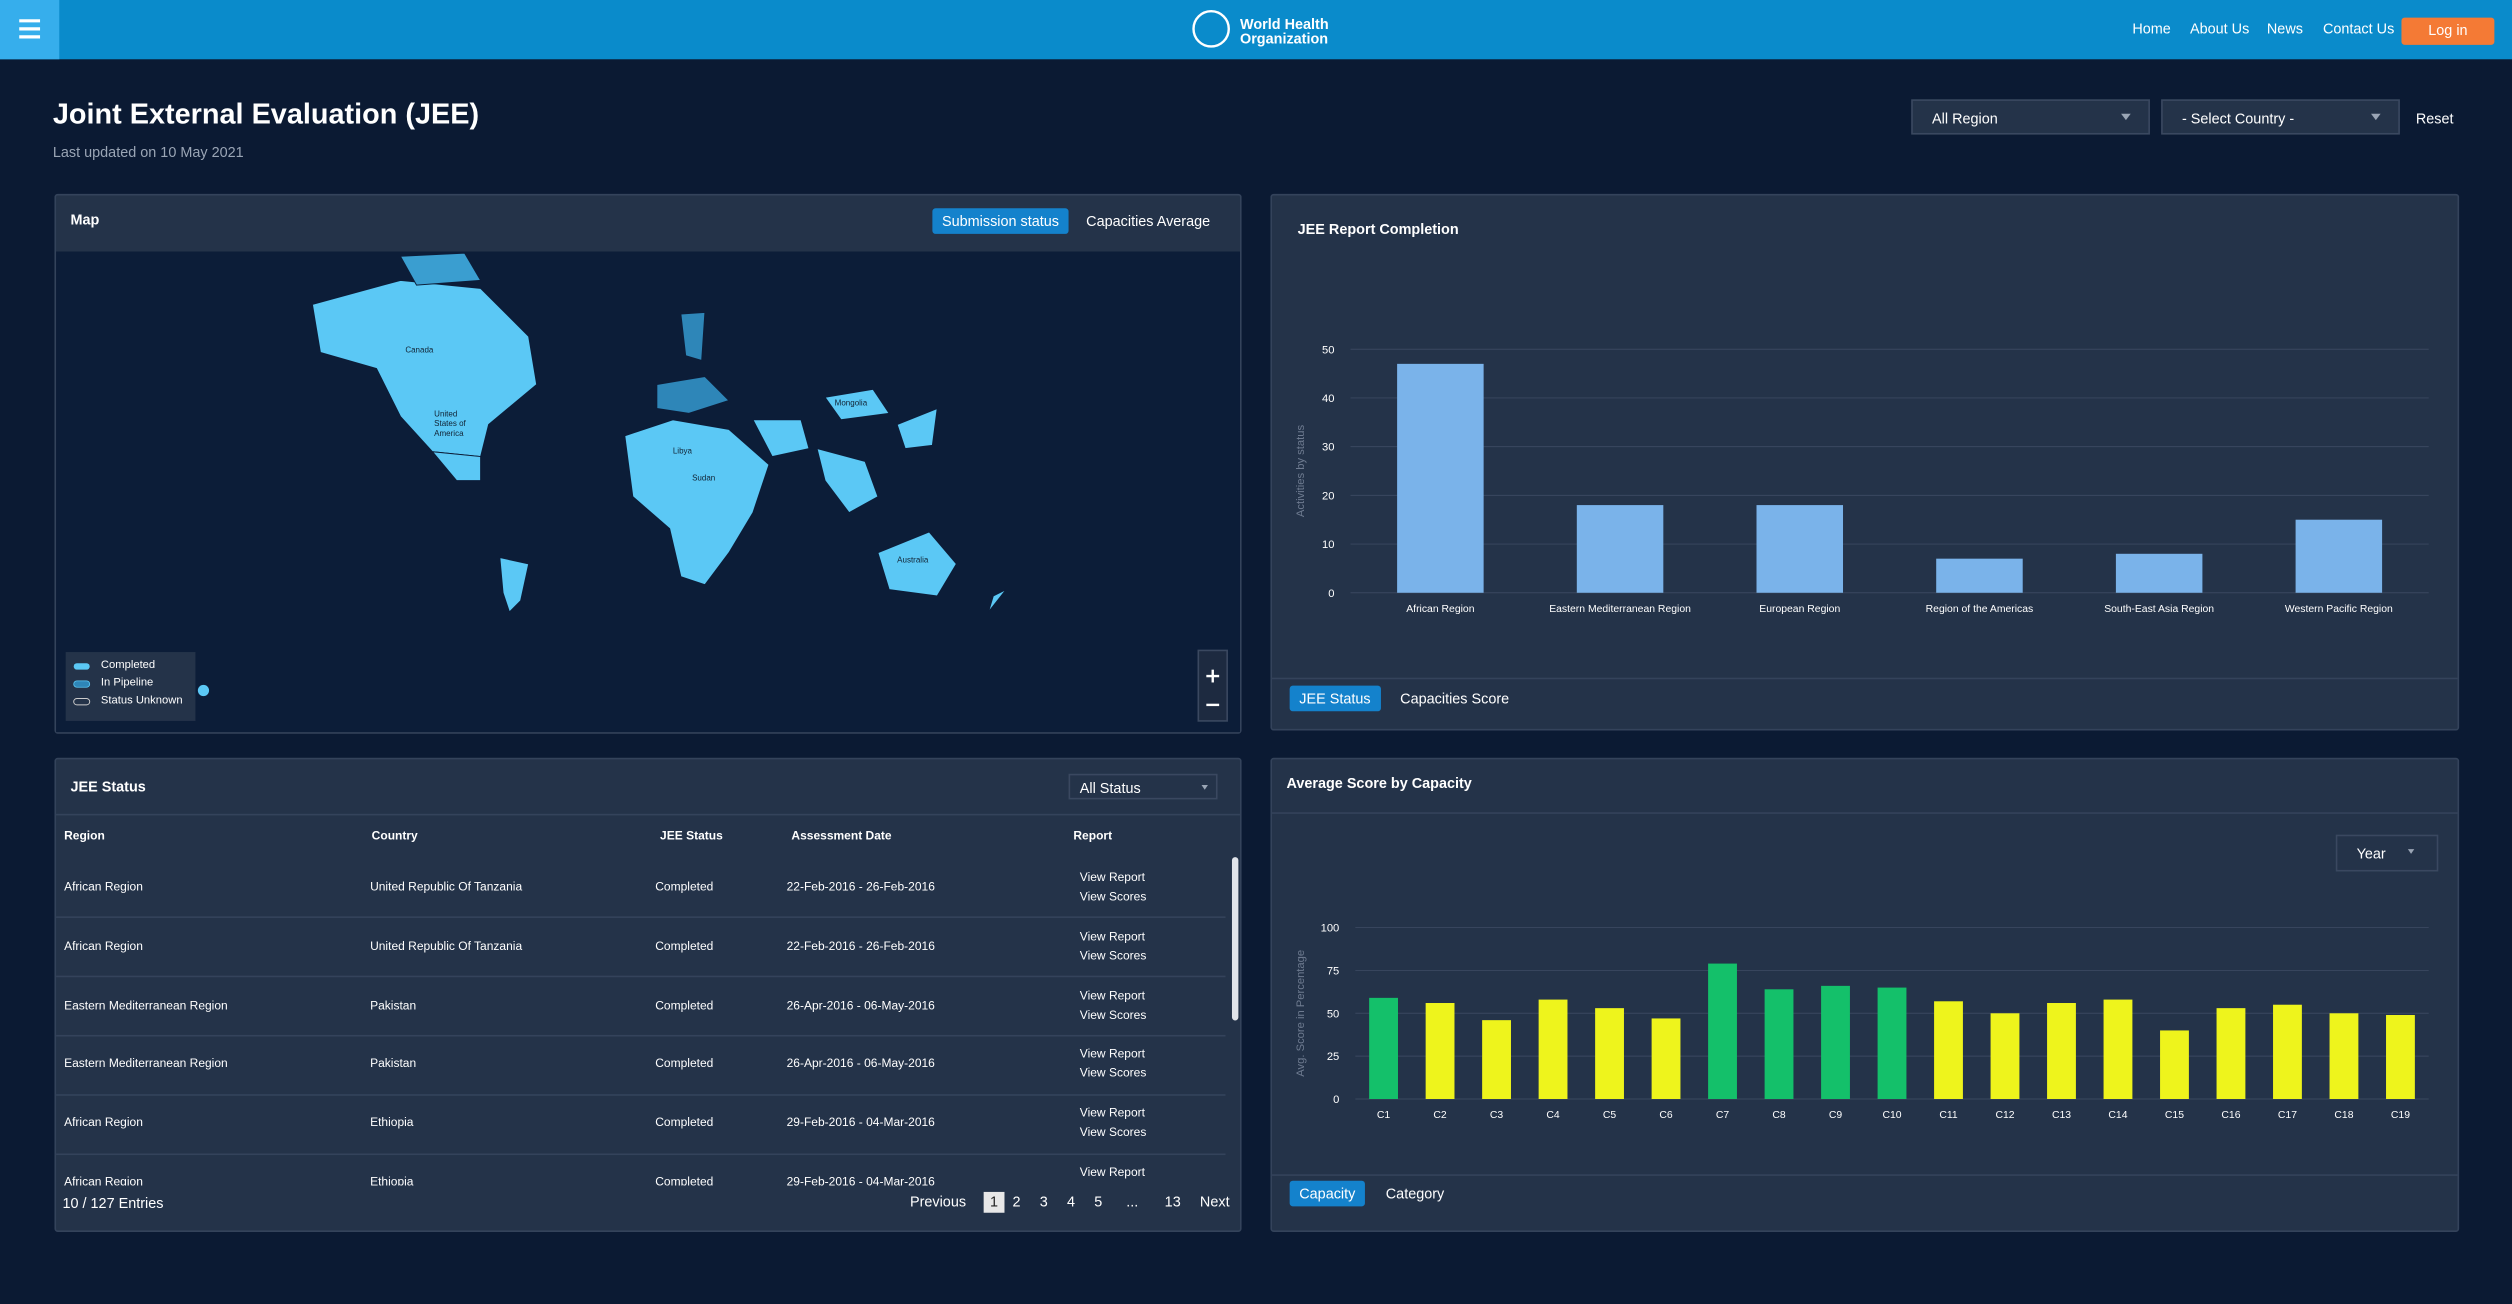 Image resolution: width=2512 pixels, height=1304 pixels. What do you see at coordinates (1836, 1115) in the screenshot?
I see `x-tick-label: C9` at bounding box center [1836, 1115].